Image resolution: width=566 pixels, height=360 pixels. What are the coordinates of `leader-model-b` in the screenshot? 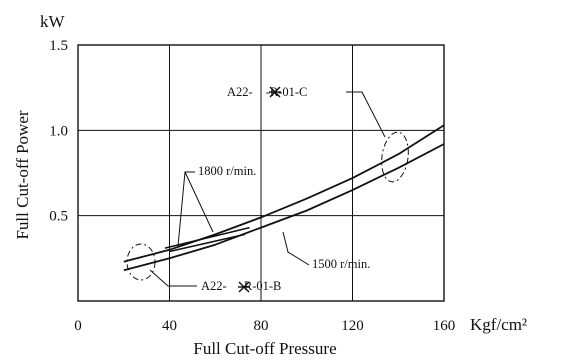 It's located at (173, 278).